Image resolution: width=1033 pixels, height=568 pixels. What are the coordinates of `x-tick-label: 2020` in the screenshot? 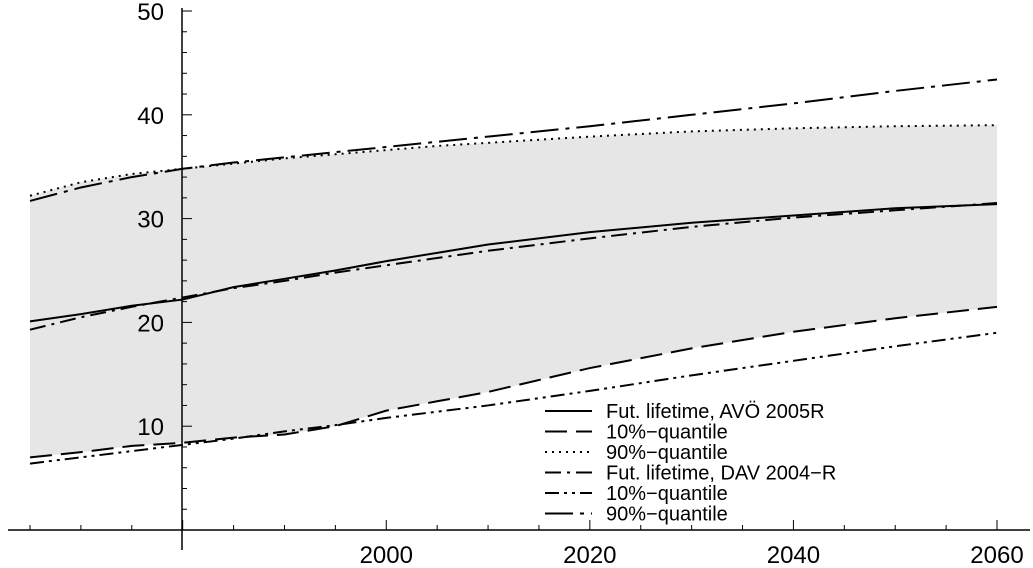 It's located at (589, 555).